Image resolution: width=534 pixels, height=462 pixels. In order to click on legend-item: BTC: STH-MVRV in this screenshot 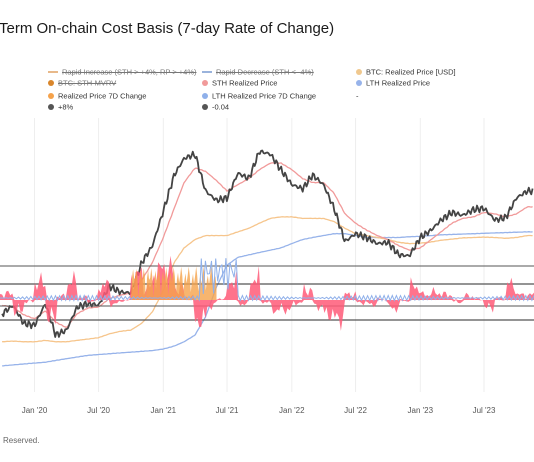, I will do `click(82, 83)`.